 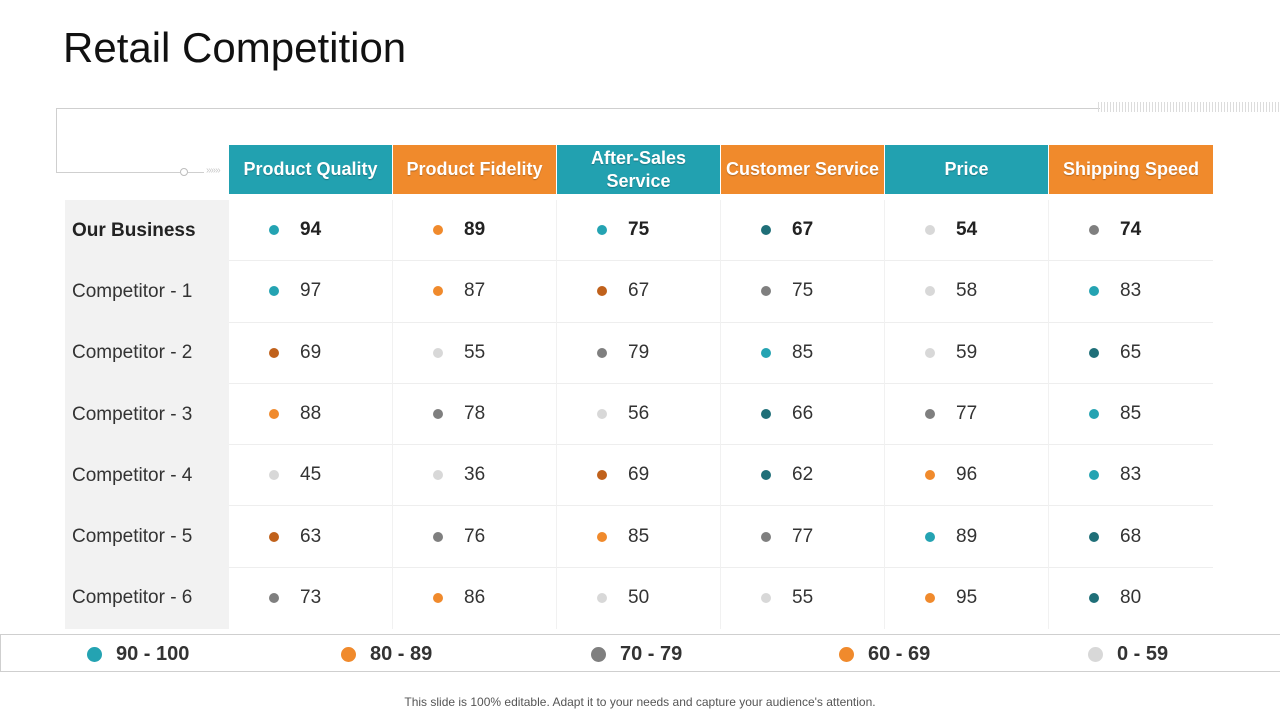 What do you see at coordinates (153, 653) in the screenshot?
I see `legend-label: 90 - 100` at bounding box center [153, 653].